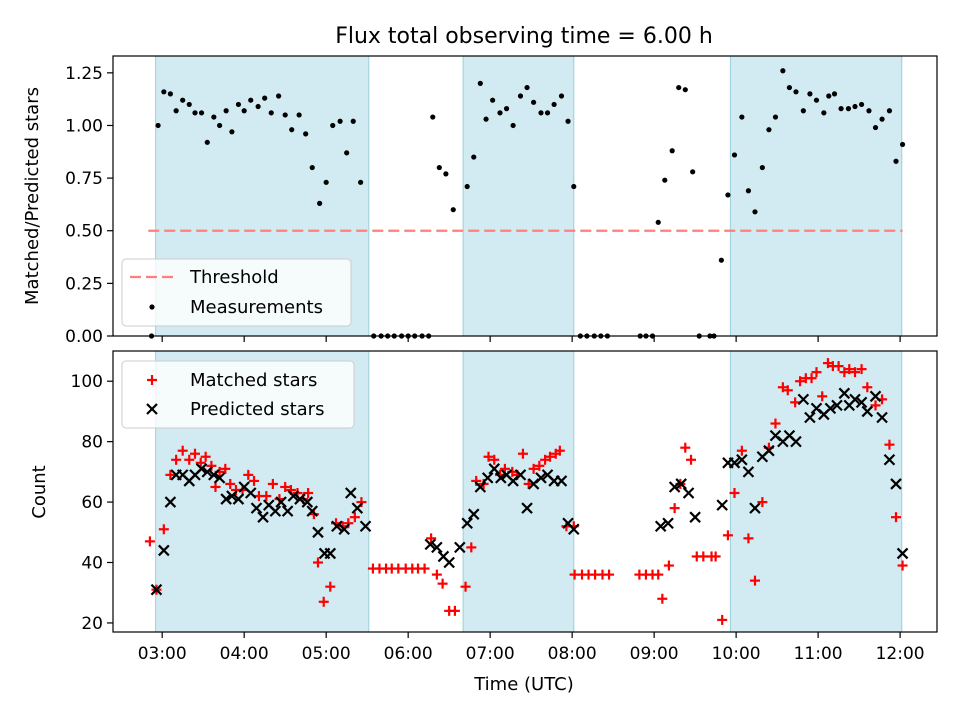 Image resolution: width=960 pixels, height=720 pixels. I want to click on legend-matched-swatch, so click(152, 380).